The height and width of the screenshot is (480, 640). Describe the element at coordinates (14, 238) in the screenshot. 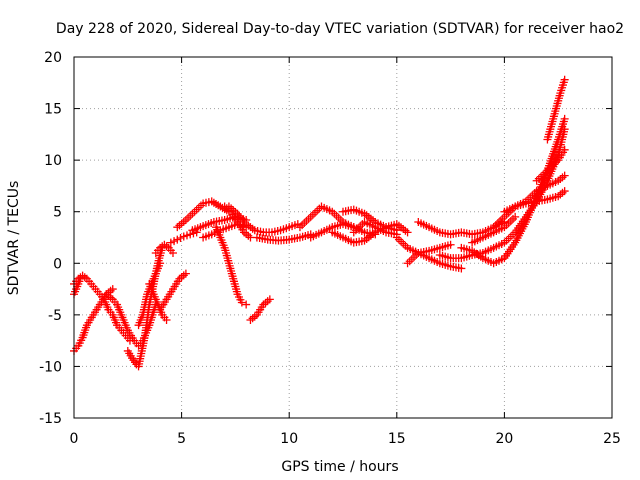

I see `y-axis-label: SDTVAR / TECUs` at that location.